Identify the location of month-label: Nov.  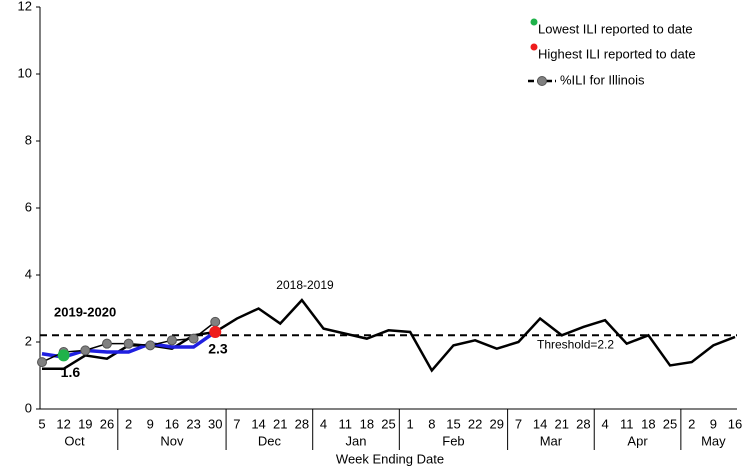
(172, 440).